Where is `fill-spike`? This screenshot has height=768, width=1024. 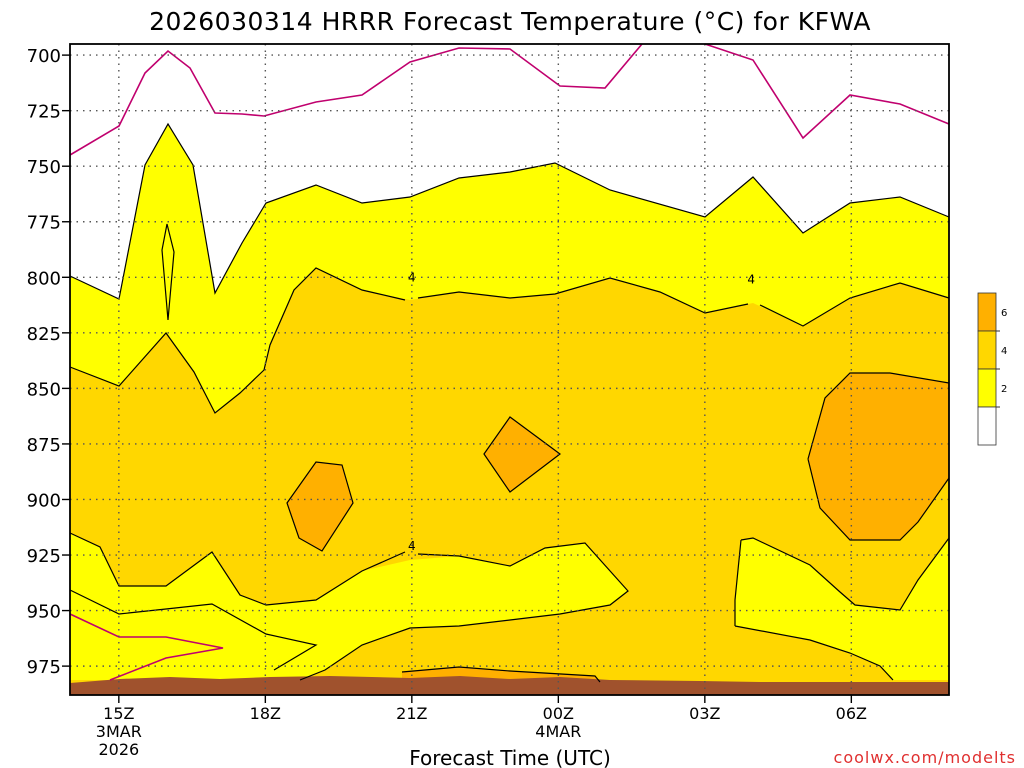 fill-spike is located at coordinates (168, 272).